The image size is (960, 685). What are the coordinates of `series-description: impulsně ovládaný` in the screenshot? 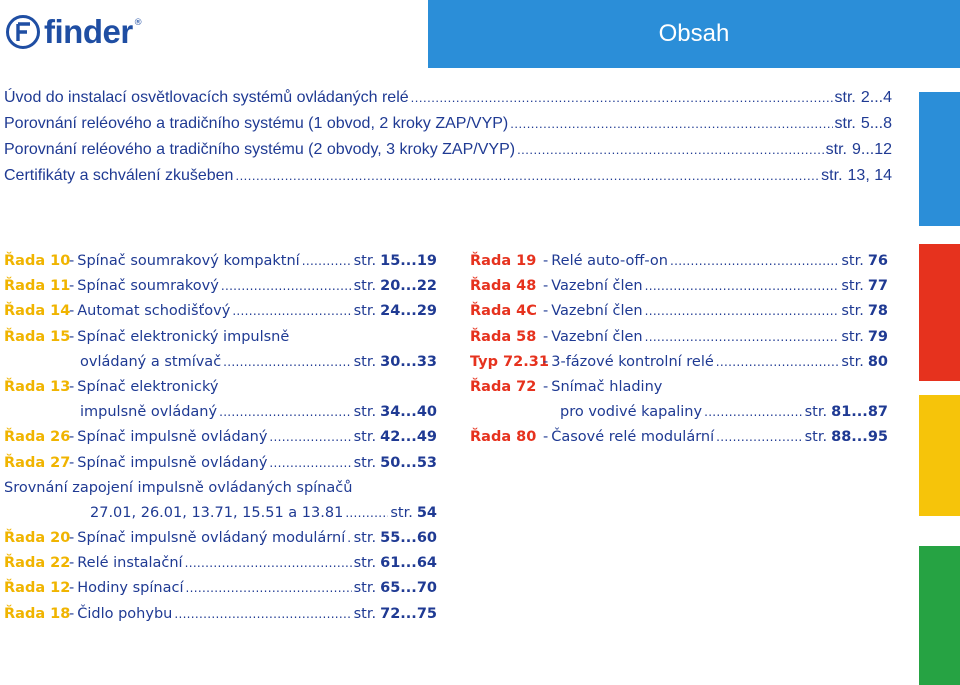 It's located at (149, 412).